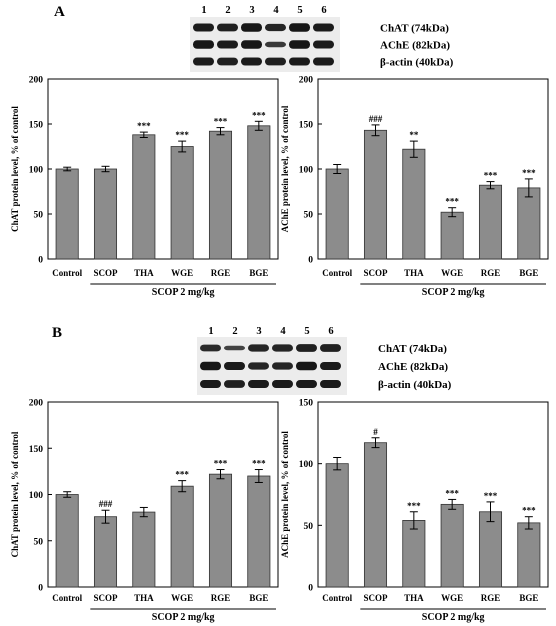 The image size is (556, 626). What do you see at coordinates (258, 598) in the screenshot?
I see `category-label: BGE` at bounding box center [258, 598].